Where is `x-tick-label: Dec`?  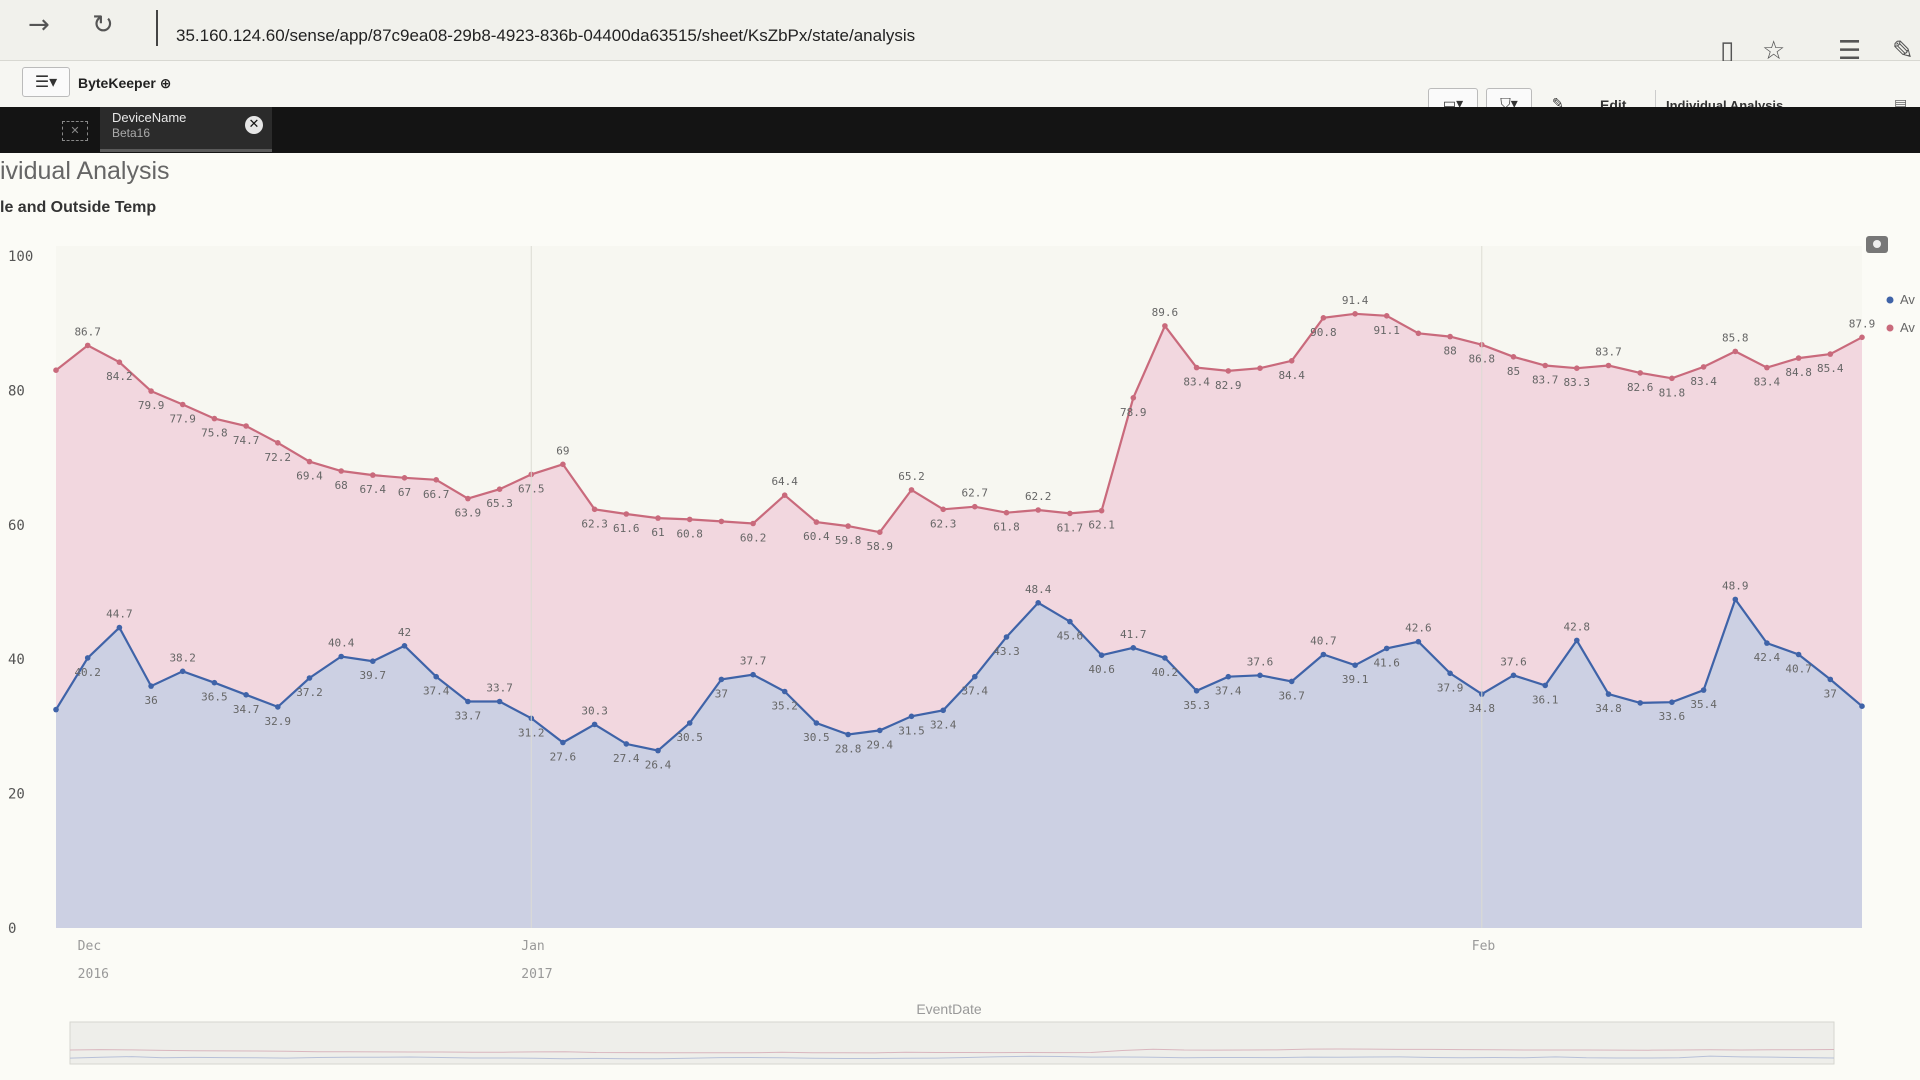 x-tick-label: Dec is located at coordinates (89, 946).